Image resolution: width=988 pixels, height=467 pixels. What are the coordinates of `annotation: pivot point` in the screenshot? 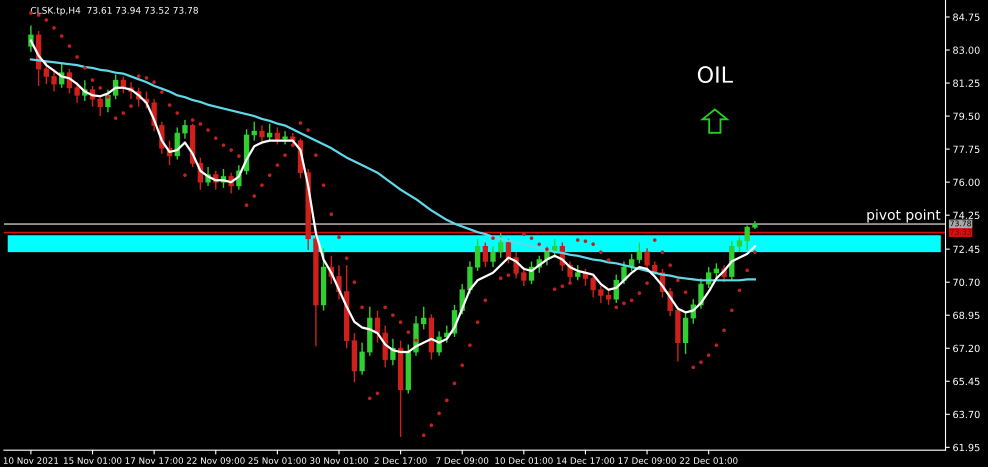 It's located at (903, 216).